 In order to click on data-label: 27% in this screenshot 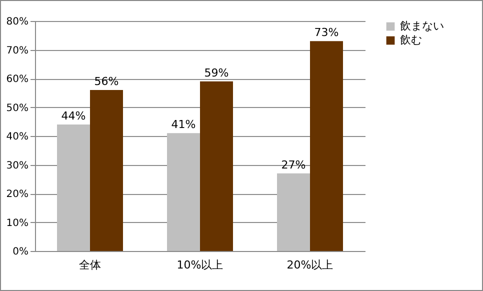, I will do `click(293, 165)`.